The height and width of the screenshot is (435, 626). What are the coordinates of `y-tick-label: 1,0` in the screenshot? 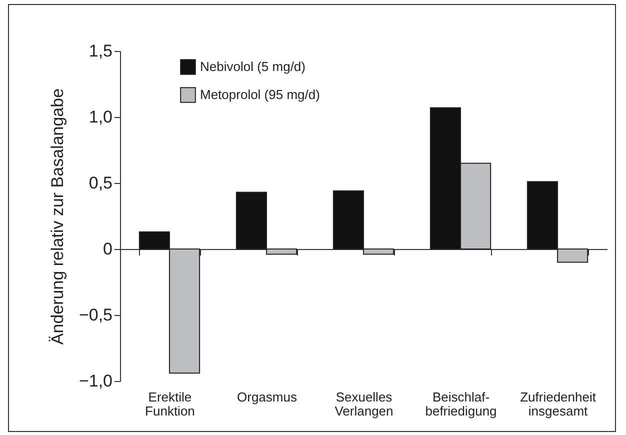 It's located at (100, 117).